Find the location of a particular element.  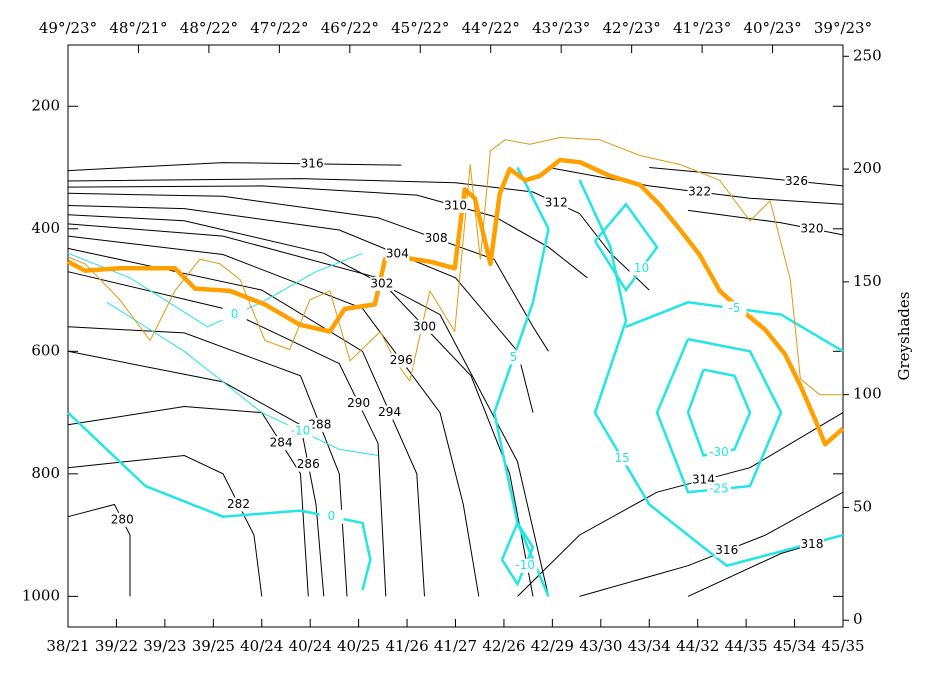

y-tick-label: 600 is located at coordinates (45, 350).